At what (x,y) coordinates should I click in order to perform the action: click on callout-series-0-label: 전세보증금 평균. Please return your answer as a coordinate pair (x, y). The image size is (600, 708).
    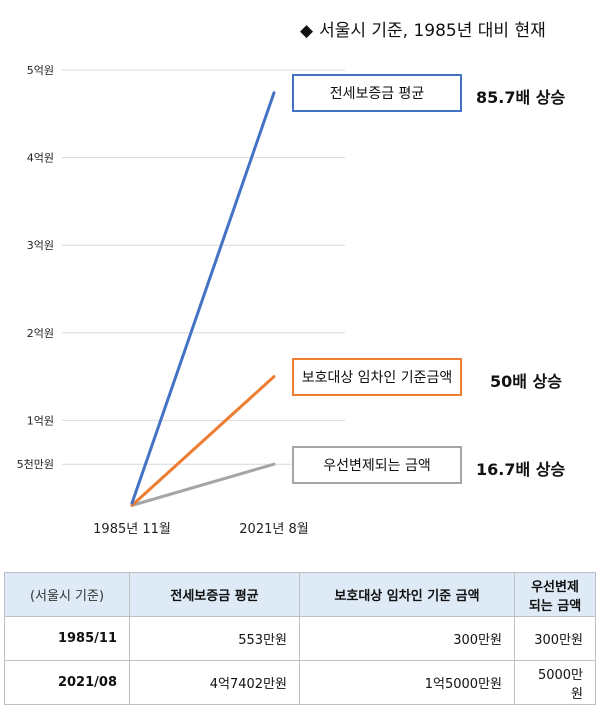
    Looking at the image, I should click on (377, 94).